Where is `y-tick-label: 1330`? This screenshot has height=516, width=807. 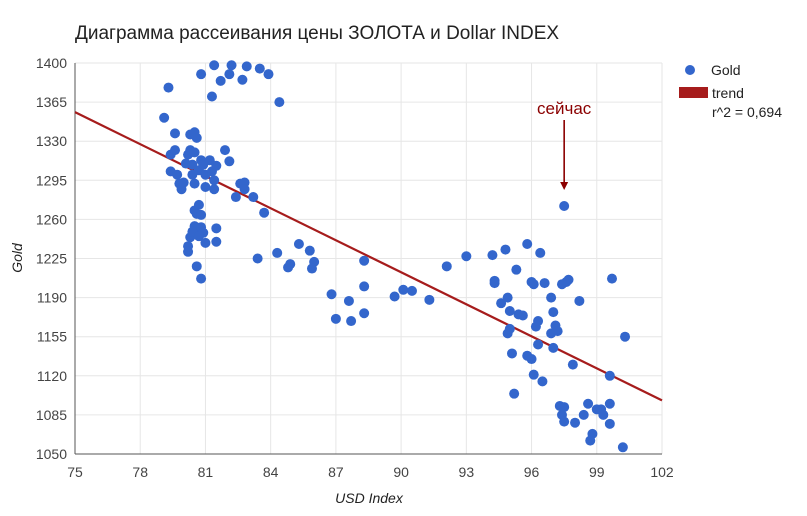
y-tick-label: 1330 is located at coordinates (51, 141).